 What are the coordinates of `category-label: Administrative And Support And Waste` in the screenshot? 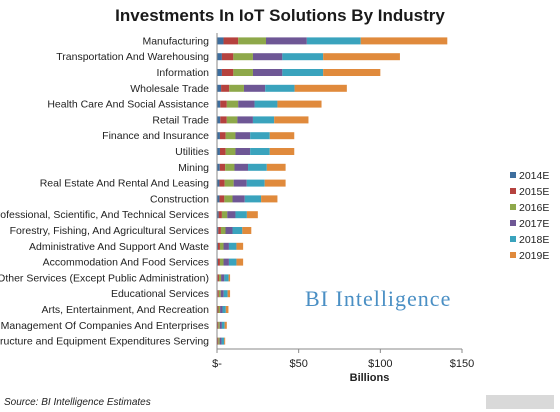 It's located at (119, 247).